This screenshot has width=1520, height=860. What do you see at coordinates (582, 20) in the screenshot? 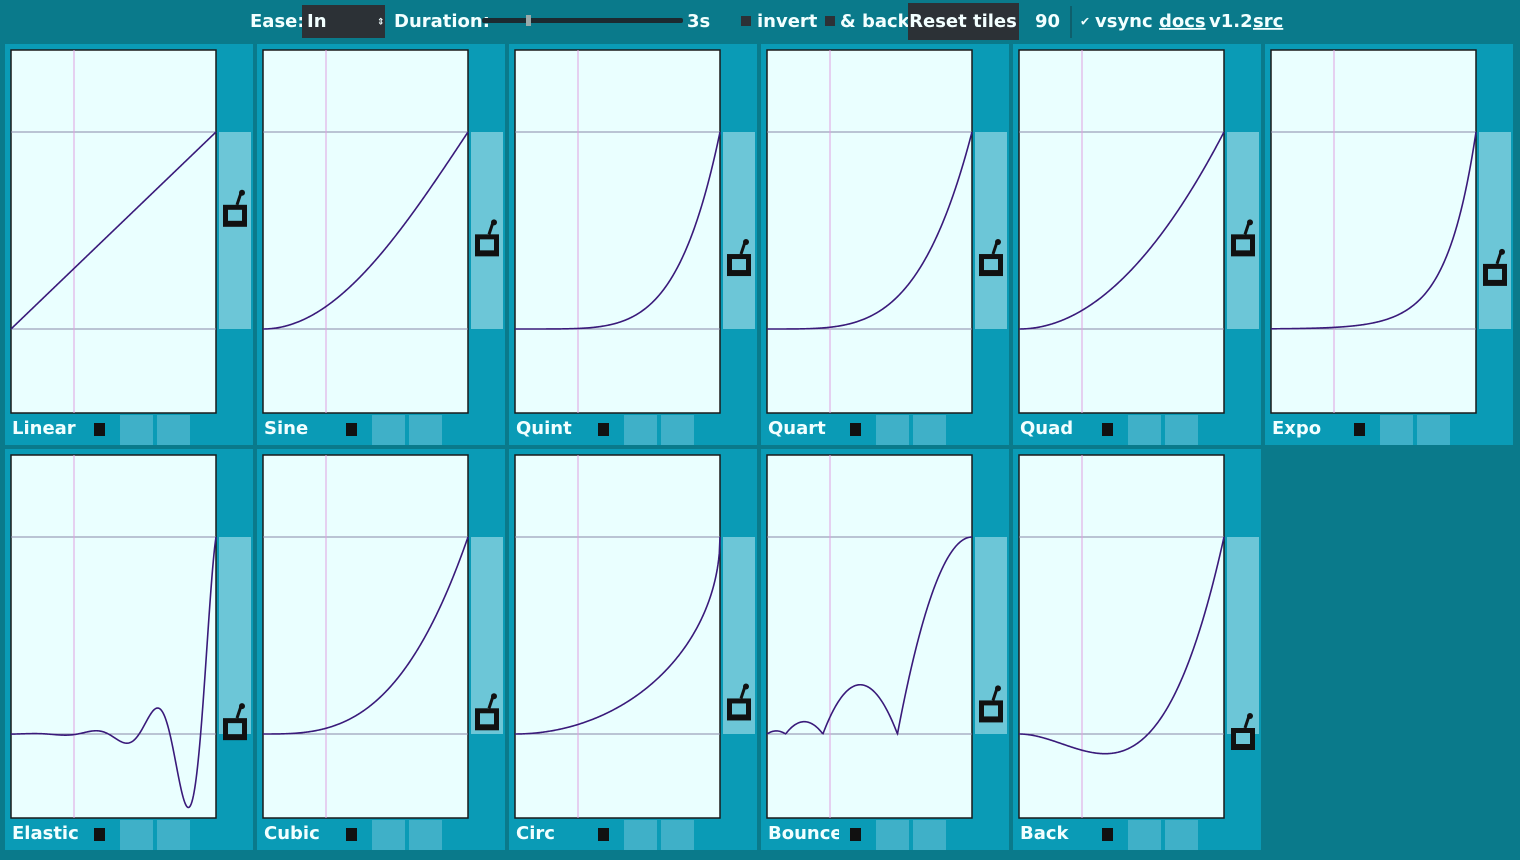
I see `duration-slider` at bounding box center [582, 20].